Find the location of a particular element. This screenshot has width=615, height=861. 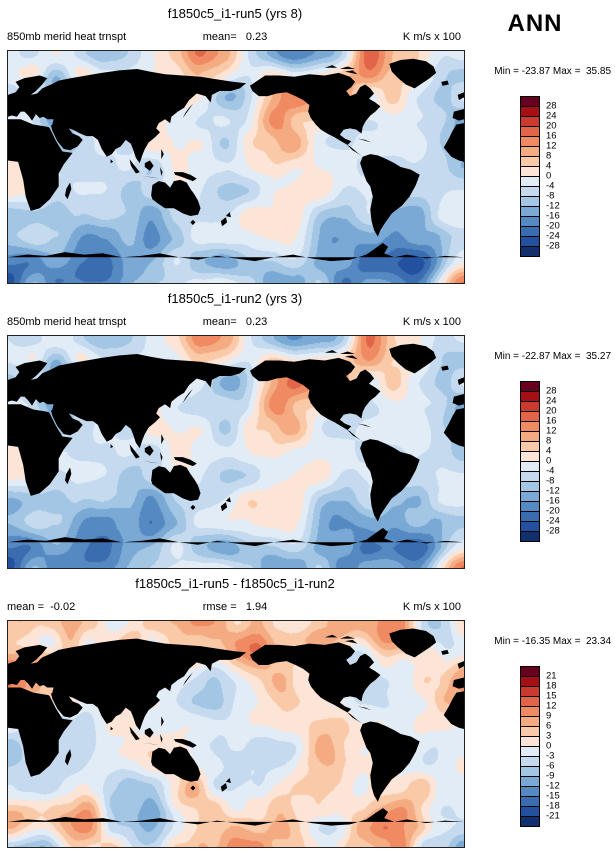

colorbar-tick-label: 15 is located at coordinates (551, 696).